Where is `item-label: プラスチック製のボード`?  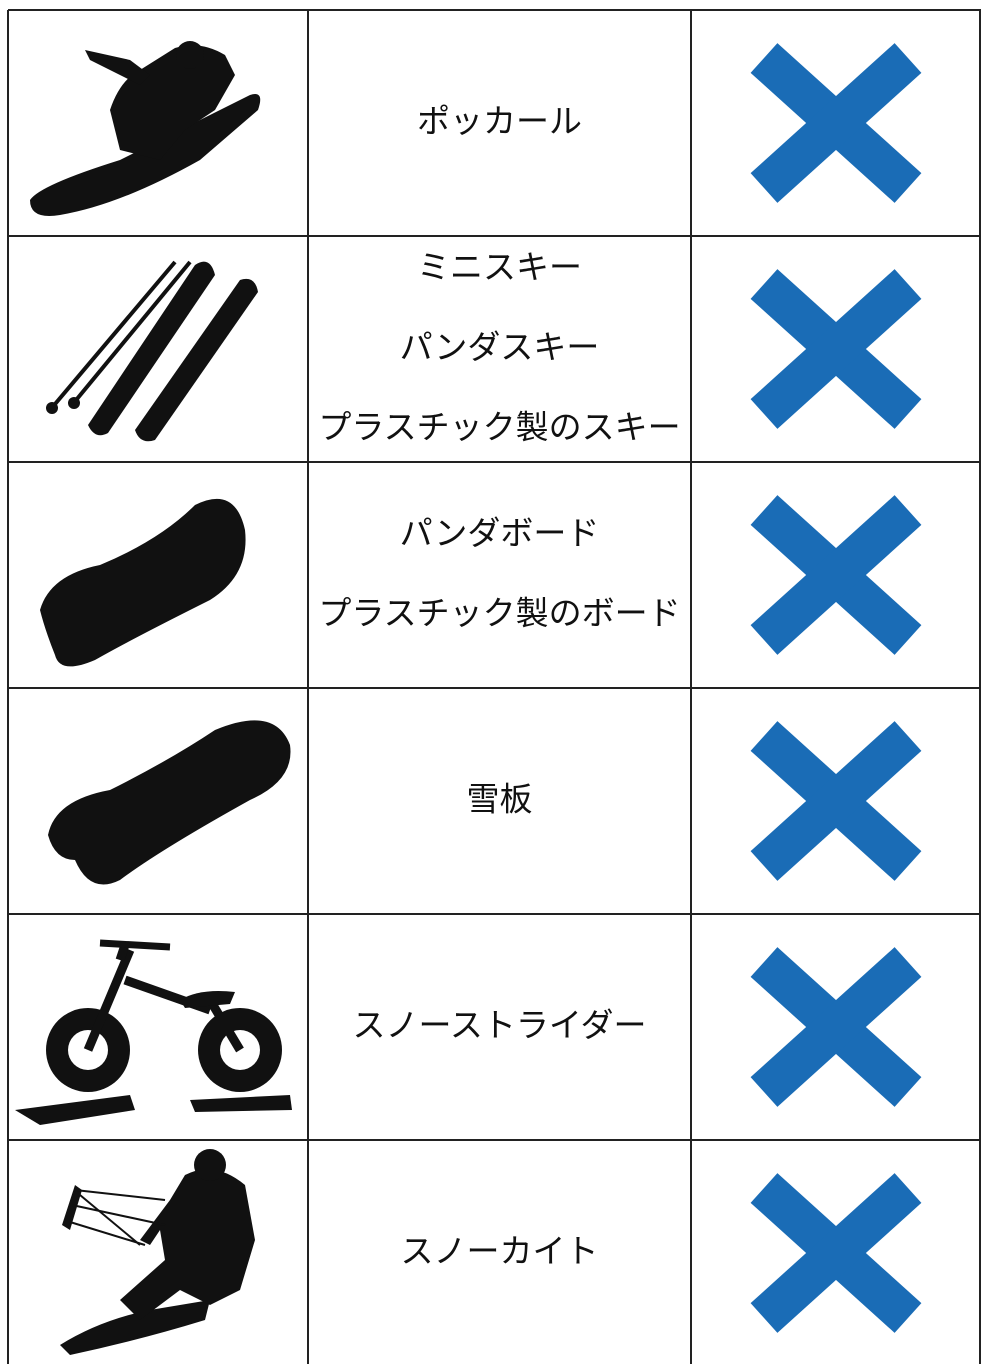
item-label: プラスチック製のボード is located at coordinates (499, 613).